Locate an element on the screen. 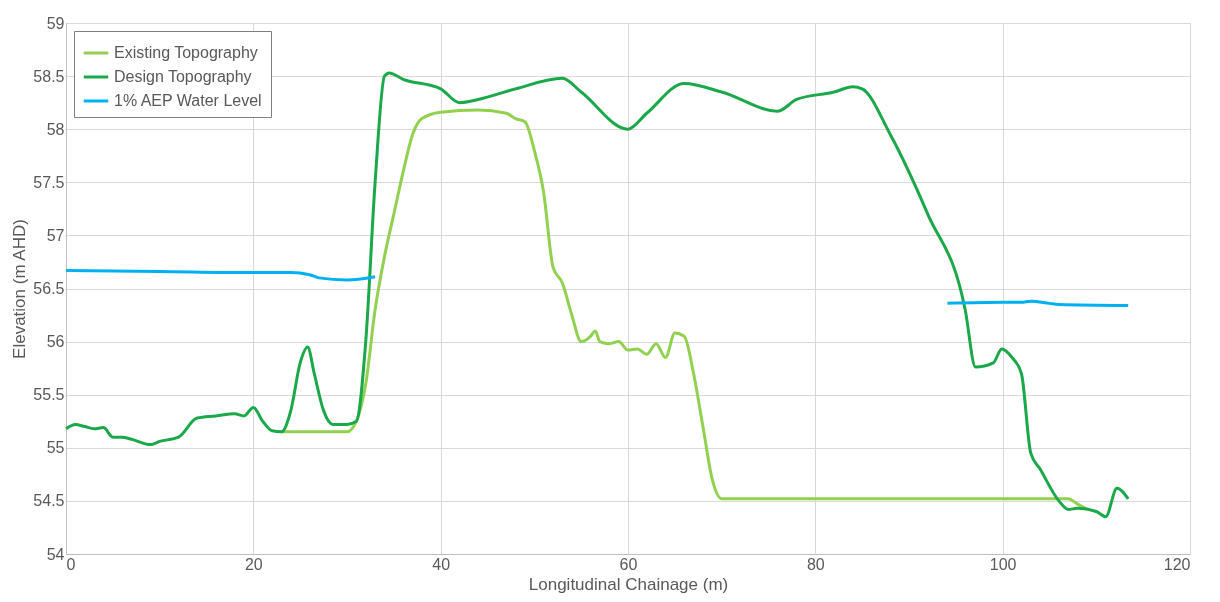 The width and height of the screenshot is (1220, 602). x-tick-label: 100 is located at coordinates (1003, 564).